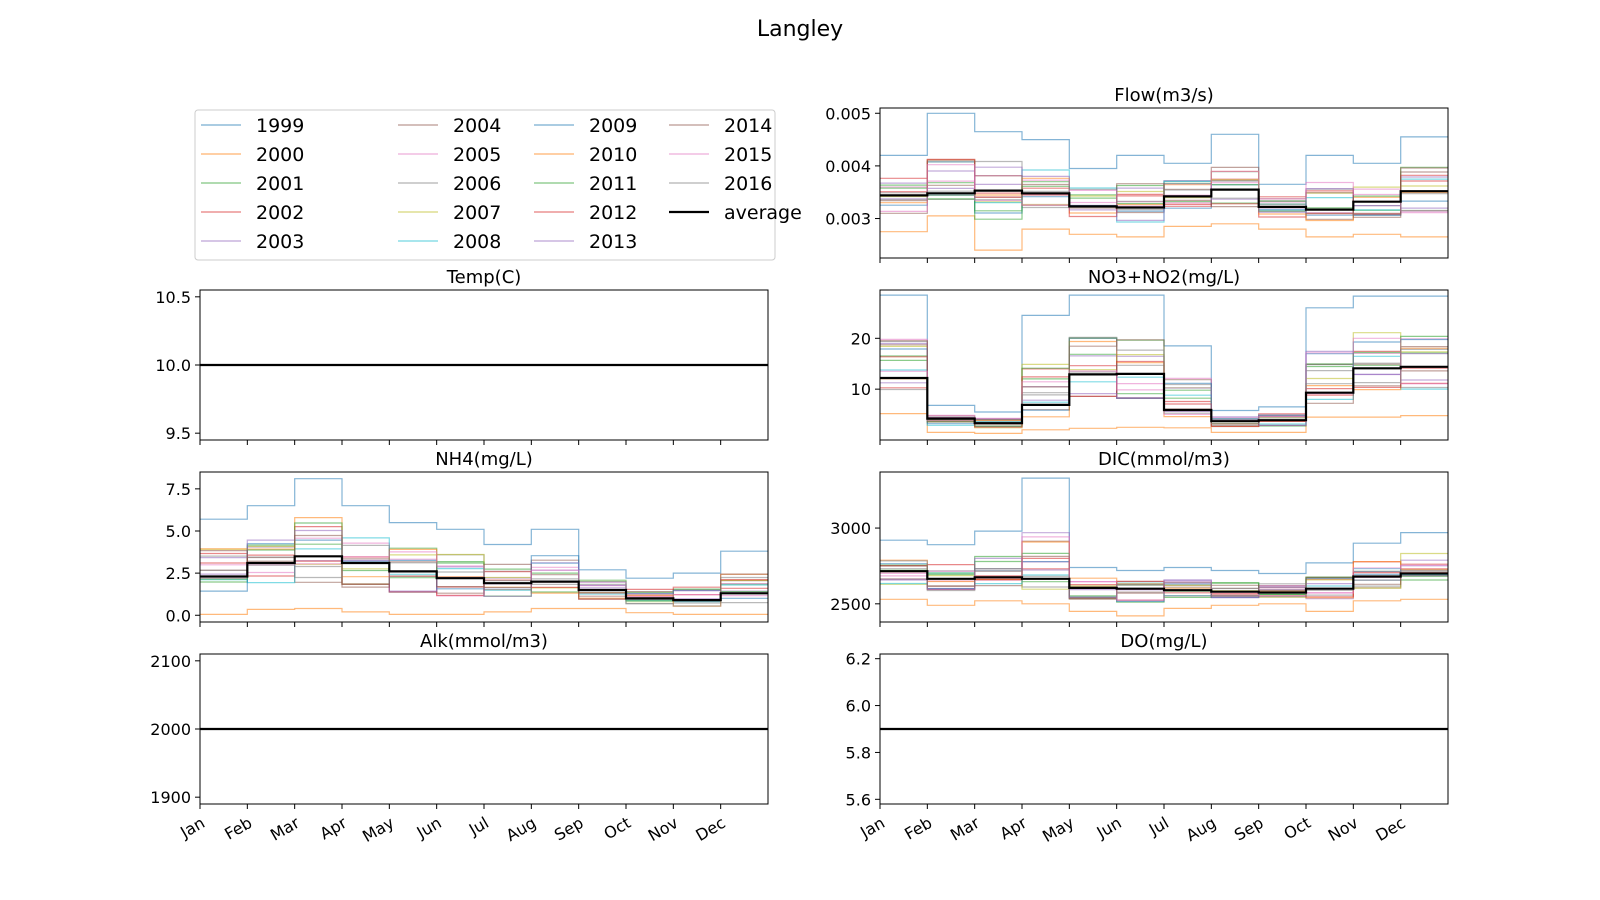  What do you see at coordinates (178, 489) in the screenshot?
I see `y-tick-label: 7.5` at bounding box center [178, 489].